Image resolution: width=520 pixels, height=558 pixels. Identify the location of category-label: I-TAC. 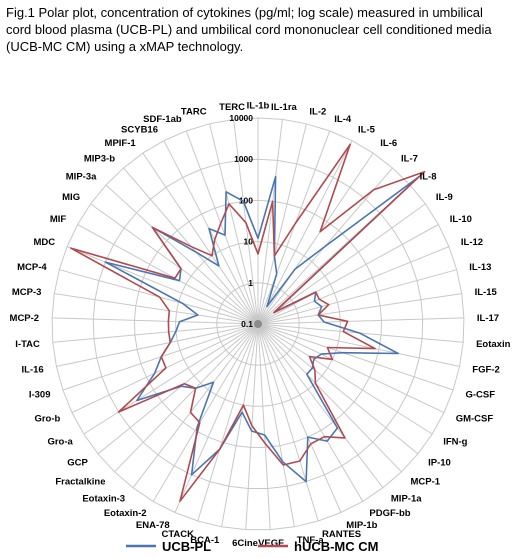
(27, 344).